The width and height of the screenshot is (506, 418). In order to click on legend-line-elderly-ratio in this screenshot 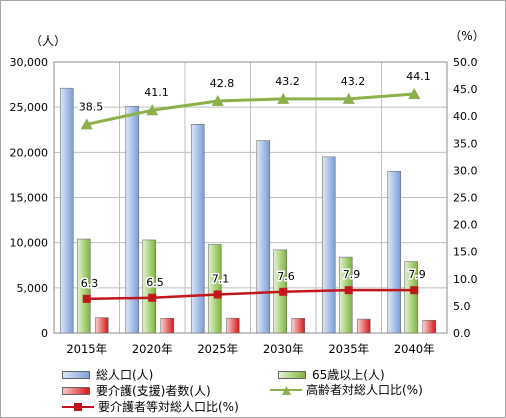, I will do `click(286, 390)`.